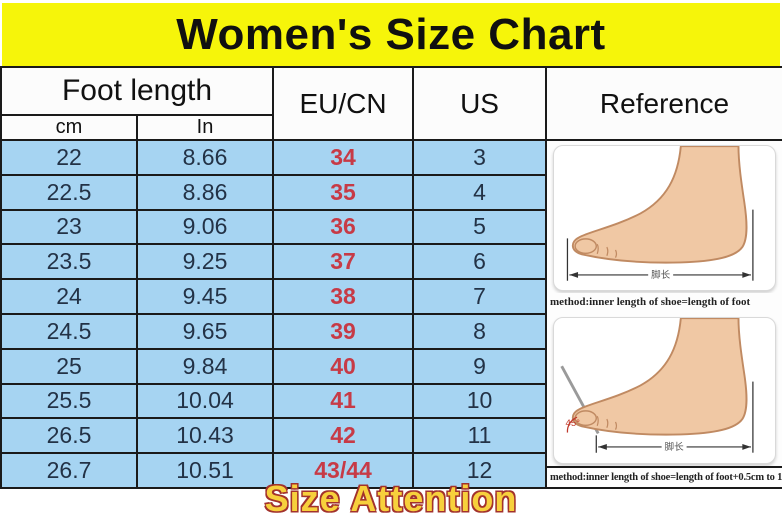 This screenshot has height=519, width=782. I want to click on table-row: 23 9.06 36 5, so click(391, 227).